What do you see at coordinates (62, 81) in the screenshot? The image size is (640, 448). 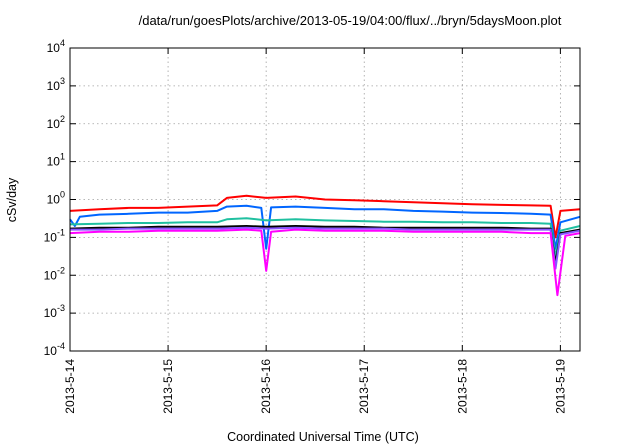 I see `y-tick-exponent: 3` at bounding box center [62, 81].